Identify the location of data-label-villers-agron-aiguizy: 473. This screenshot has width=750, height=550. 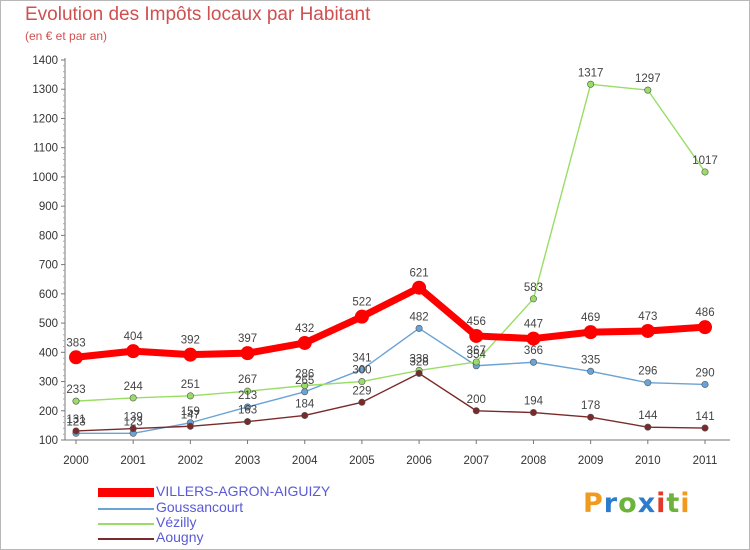
(647, 317).